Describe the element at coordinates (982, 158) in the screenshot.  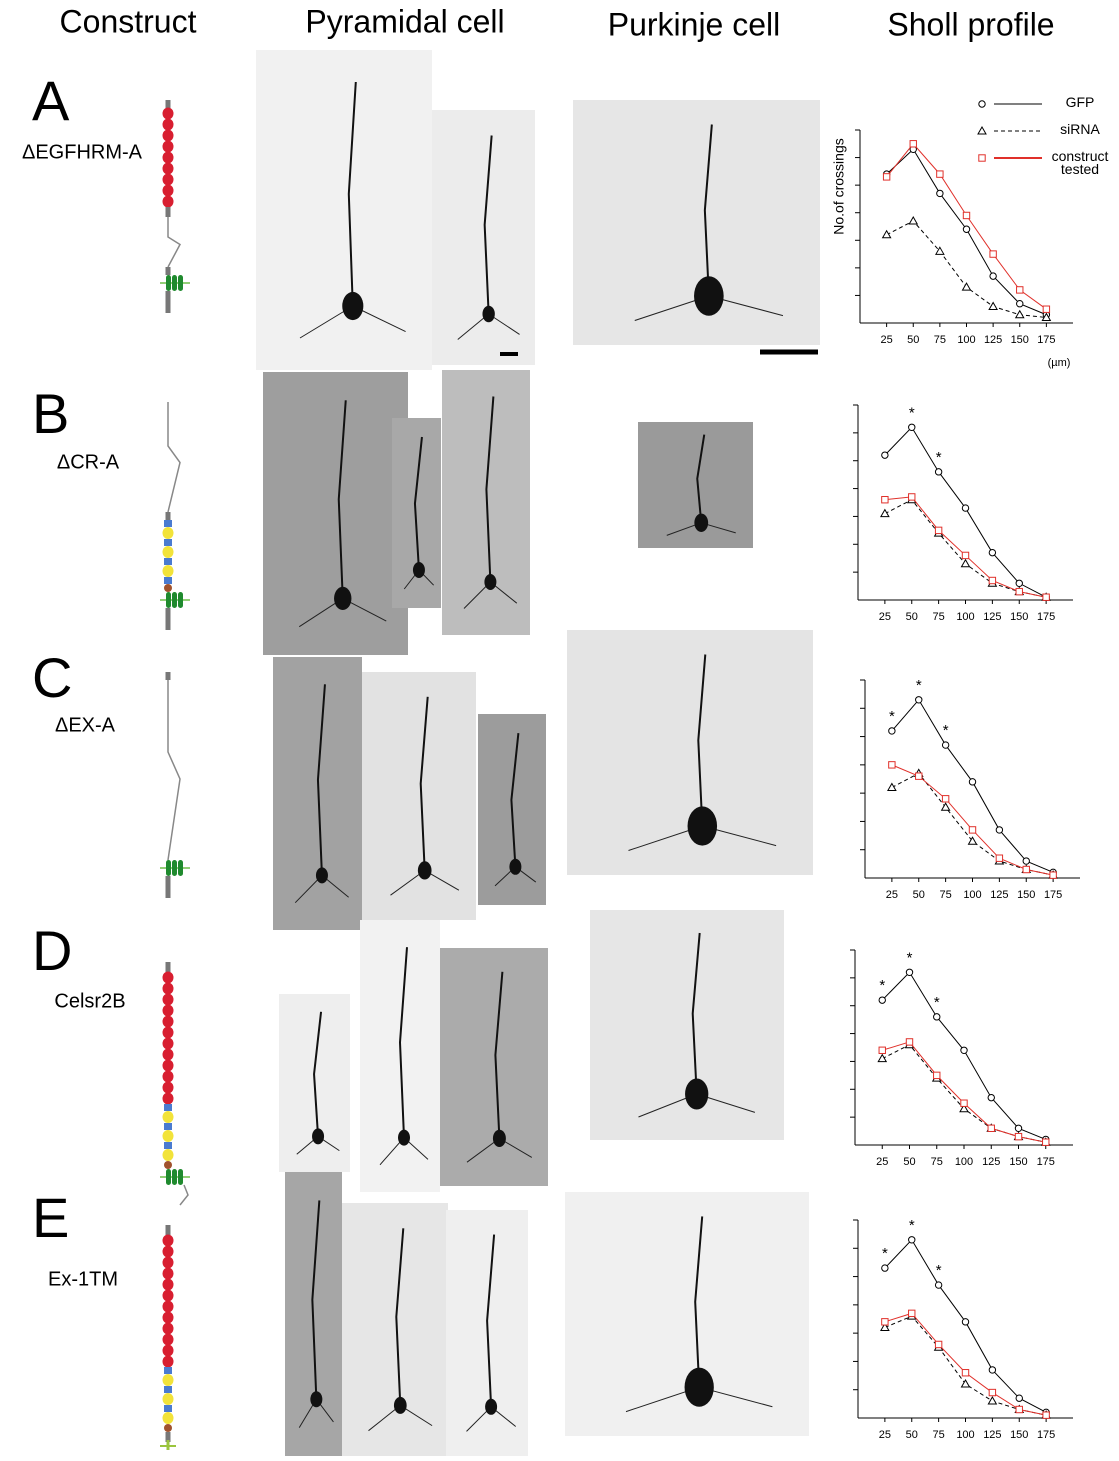
I see `legend-marker` at that location.